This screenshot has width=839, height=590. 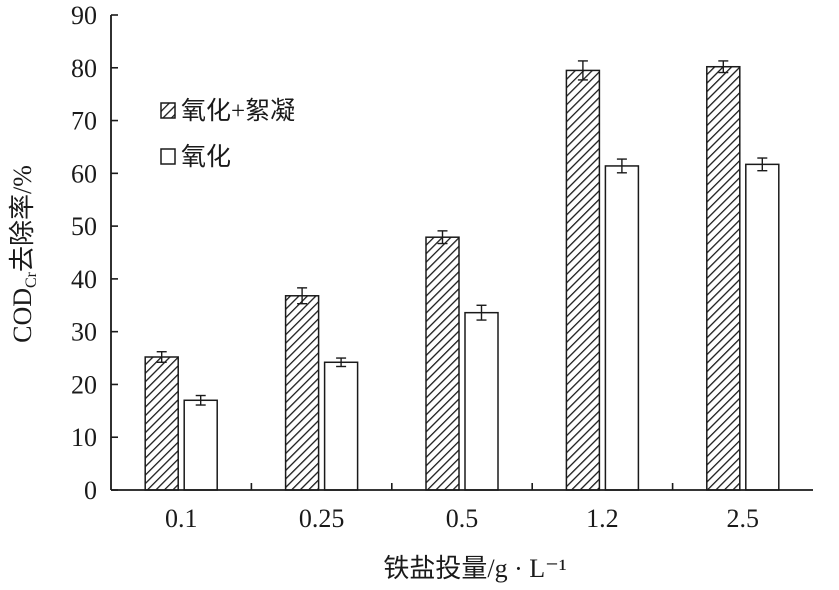 What do you see at coordinates (743, 518) in the screenshot?
I see `x-tick-label: 2.5` at bounding box center [743, 518].